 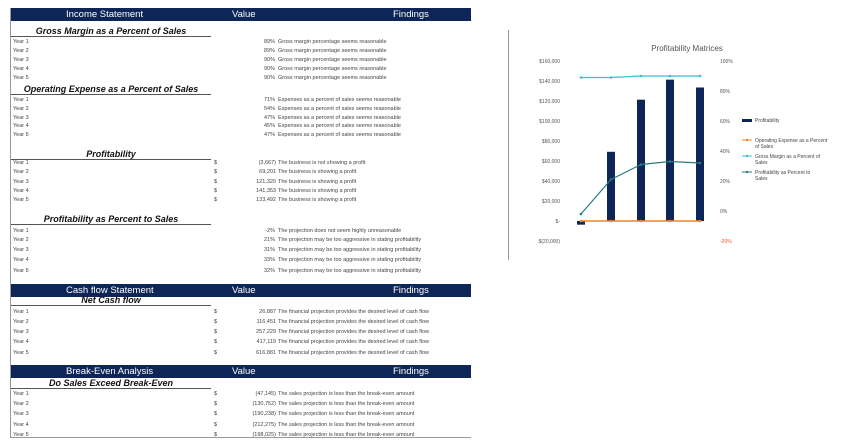 I want to click on row-value: 33%, so click(x=269, y=260).